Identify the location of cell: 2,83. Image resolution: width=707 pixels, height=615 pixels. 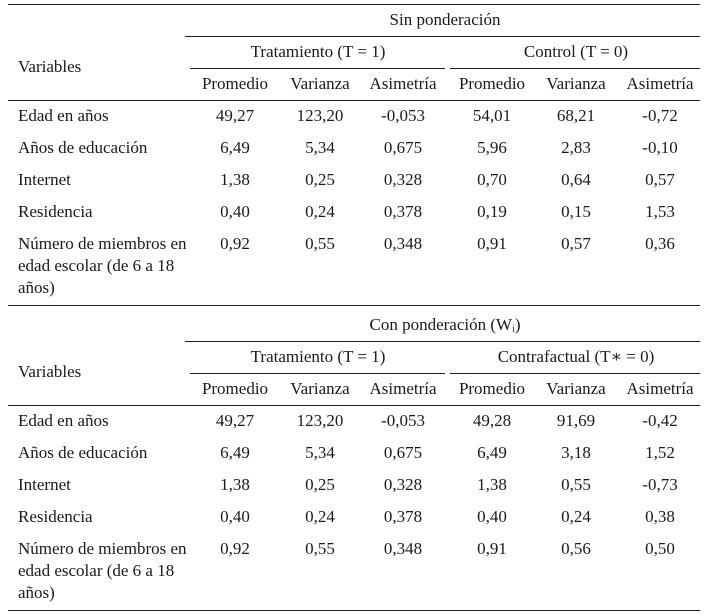
(576, 147).